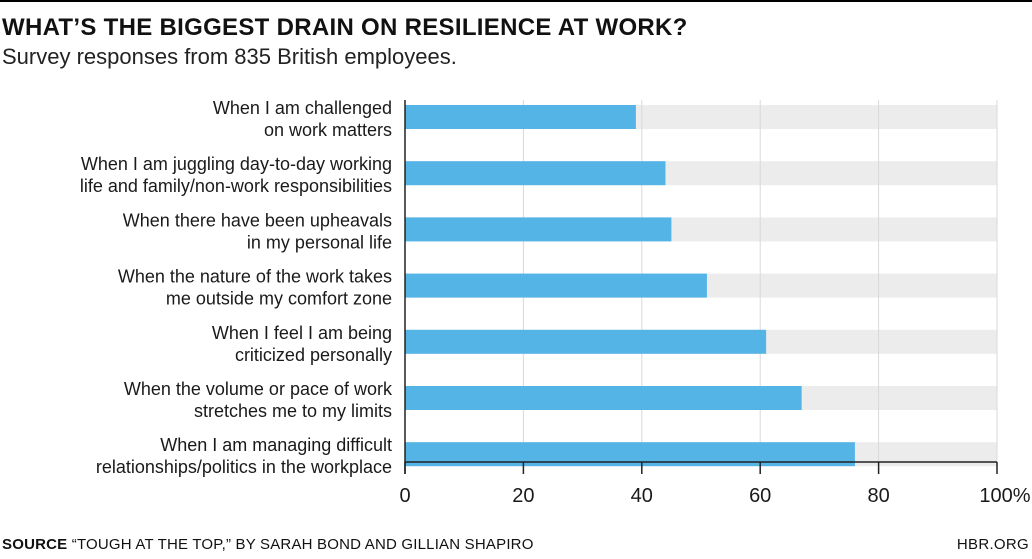  Describe the element at coordinates (236, 164) in the screenshot. I see `category-label-line: When I am juggling day-to-day working` at that location.